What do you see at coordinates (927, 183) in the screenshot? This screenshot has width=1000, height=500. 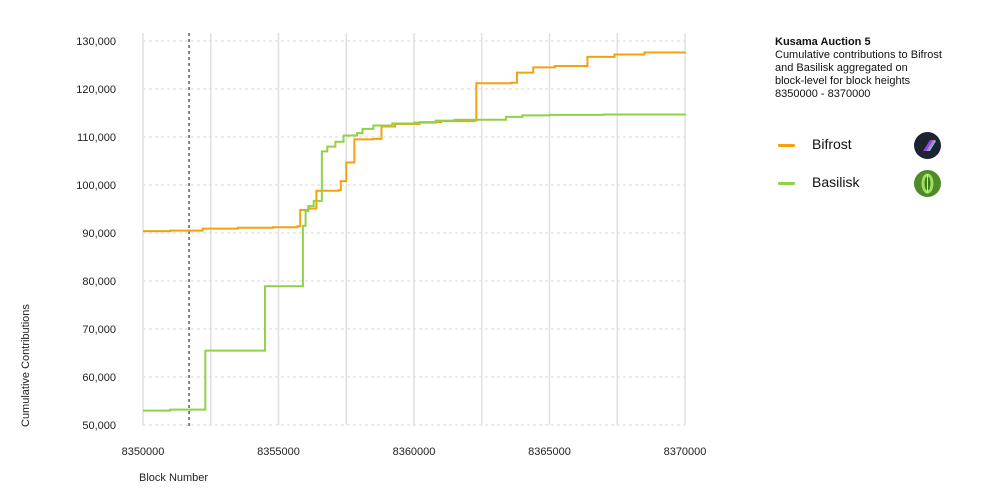 I see `basilisk-logo-icon` at bounding box center [927, 183].